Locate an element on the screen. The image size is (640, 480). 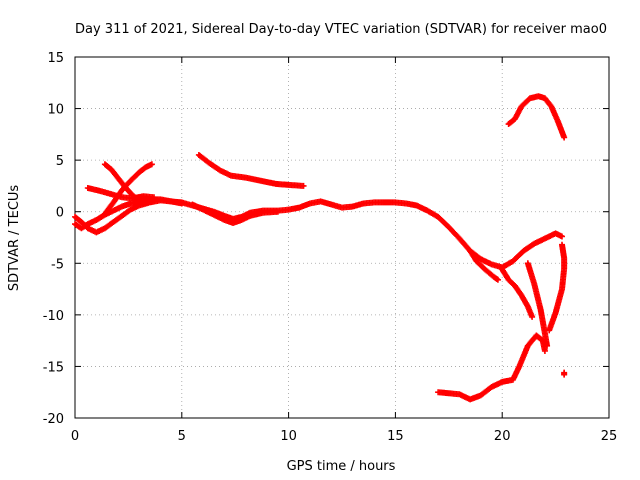
x-tick-label: 0 is located at coordinates (75, 436).